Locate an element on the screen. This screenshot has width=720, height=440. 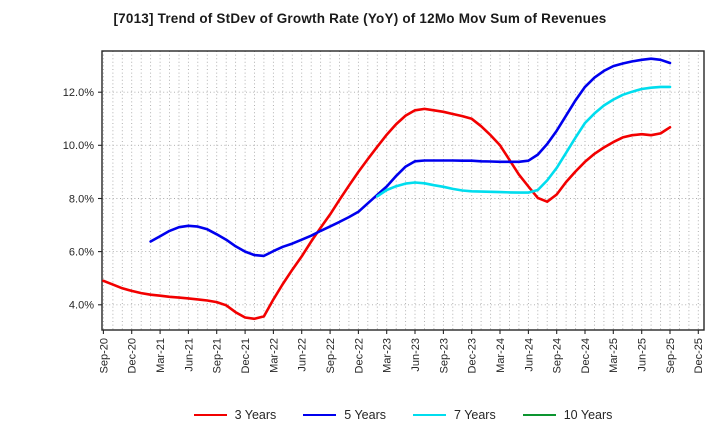
x-tick-label: Dec-21 is located at coordinates (246, 355).